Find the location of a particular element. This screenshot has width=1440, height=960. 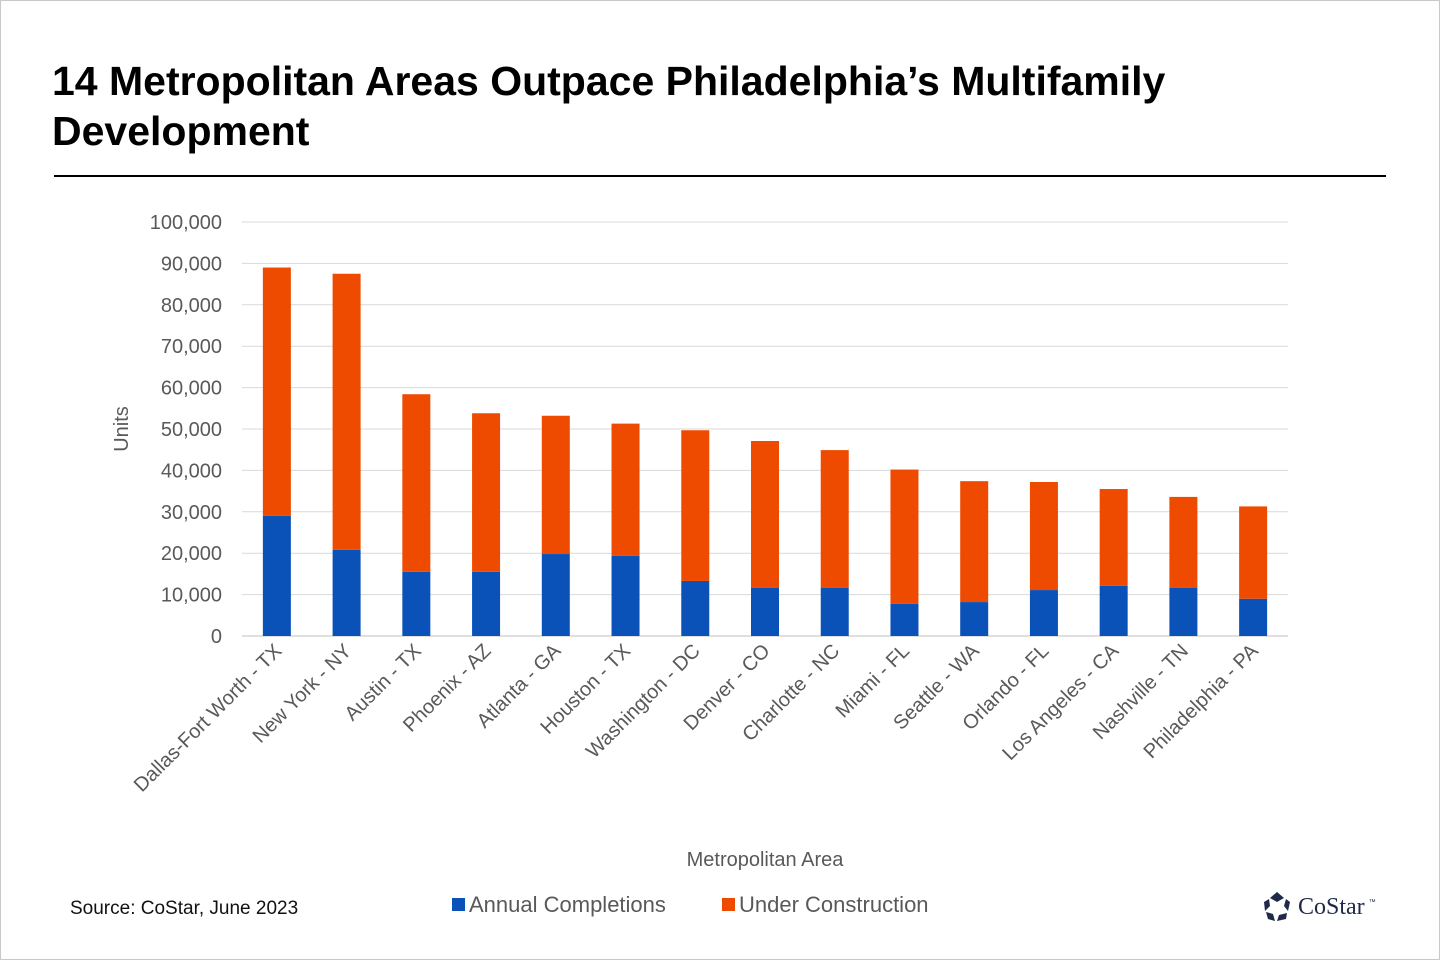

y-tick-label: 20,000 is located at coordinates (191, 554).